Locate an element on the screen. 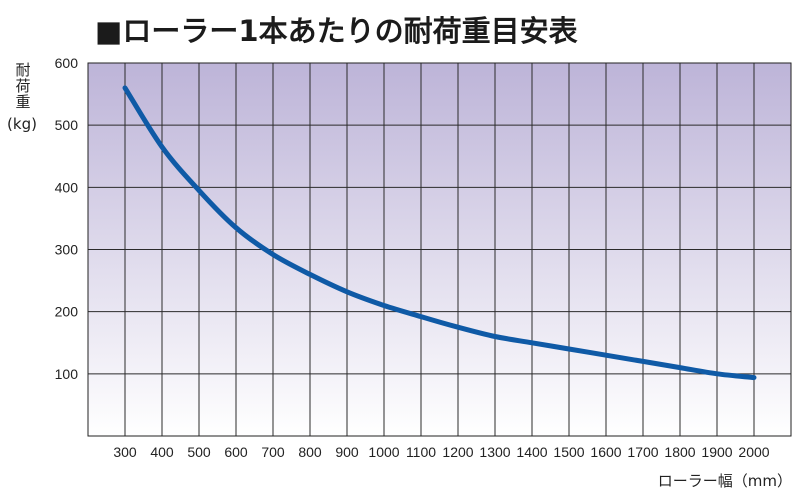 Image resolution: width=800 pixels, height=500 pixels. x-tick-label: 600 is located at coordinates (236, 452).